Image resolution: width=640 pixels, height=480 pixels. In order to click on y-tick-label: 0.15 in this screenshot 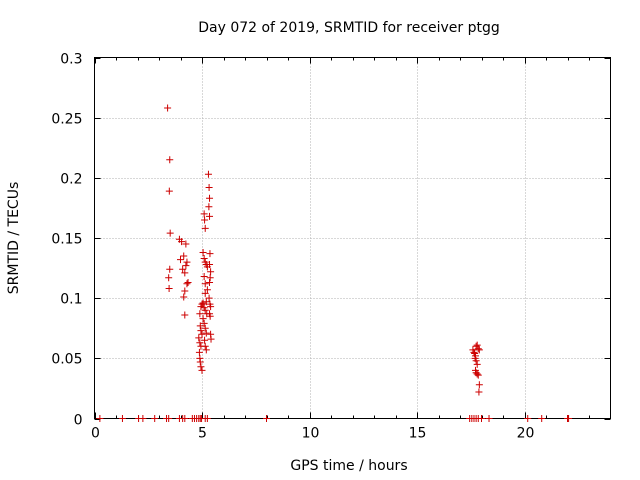, I will do `click(66, 240)`.